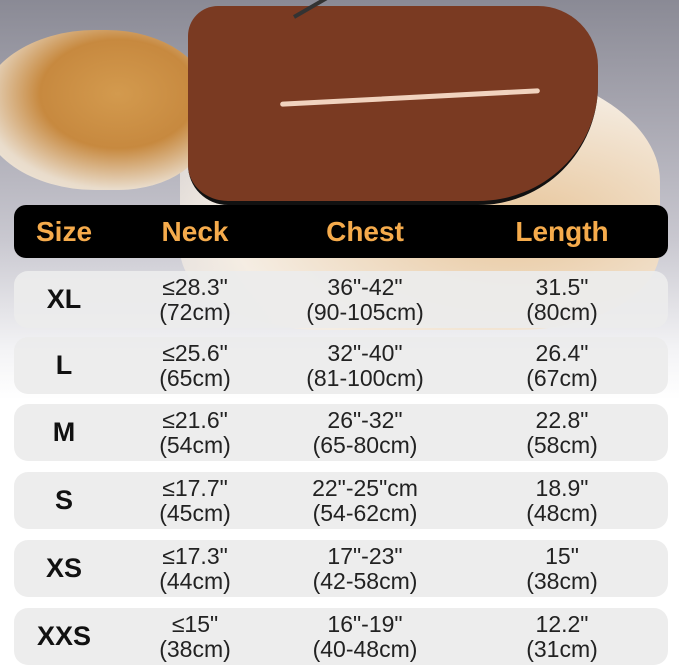 The image size is (679, 668). What do you see at coordinates (365, 377) in the screenshot?
I see `chest-cm: (81-100cm)` at bounding box center [365, 377].